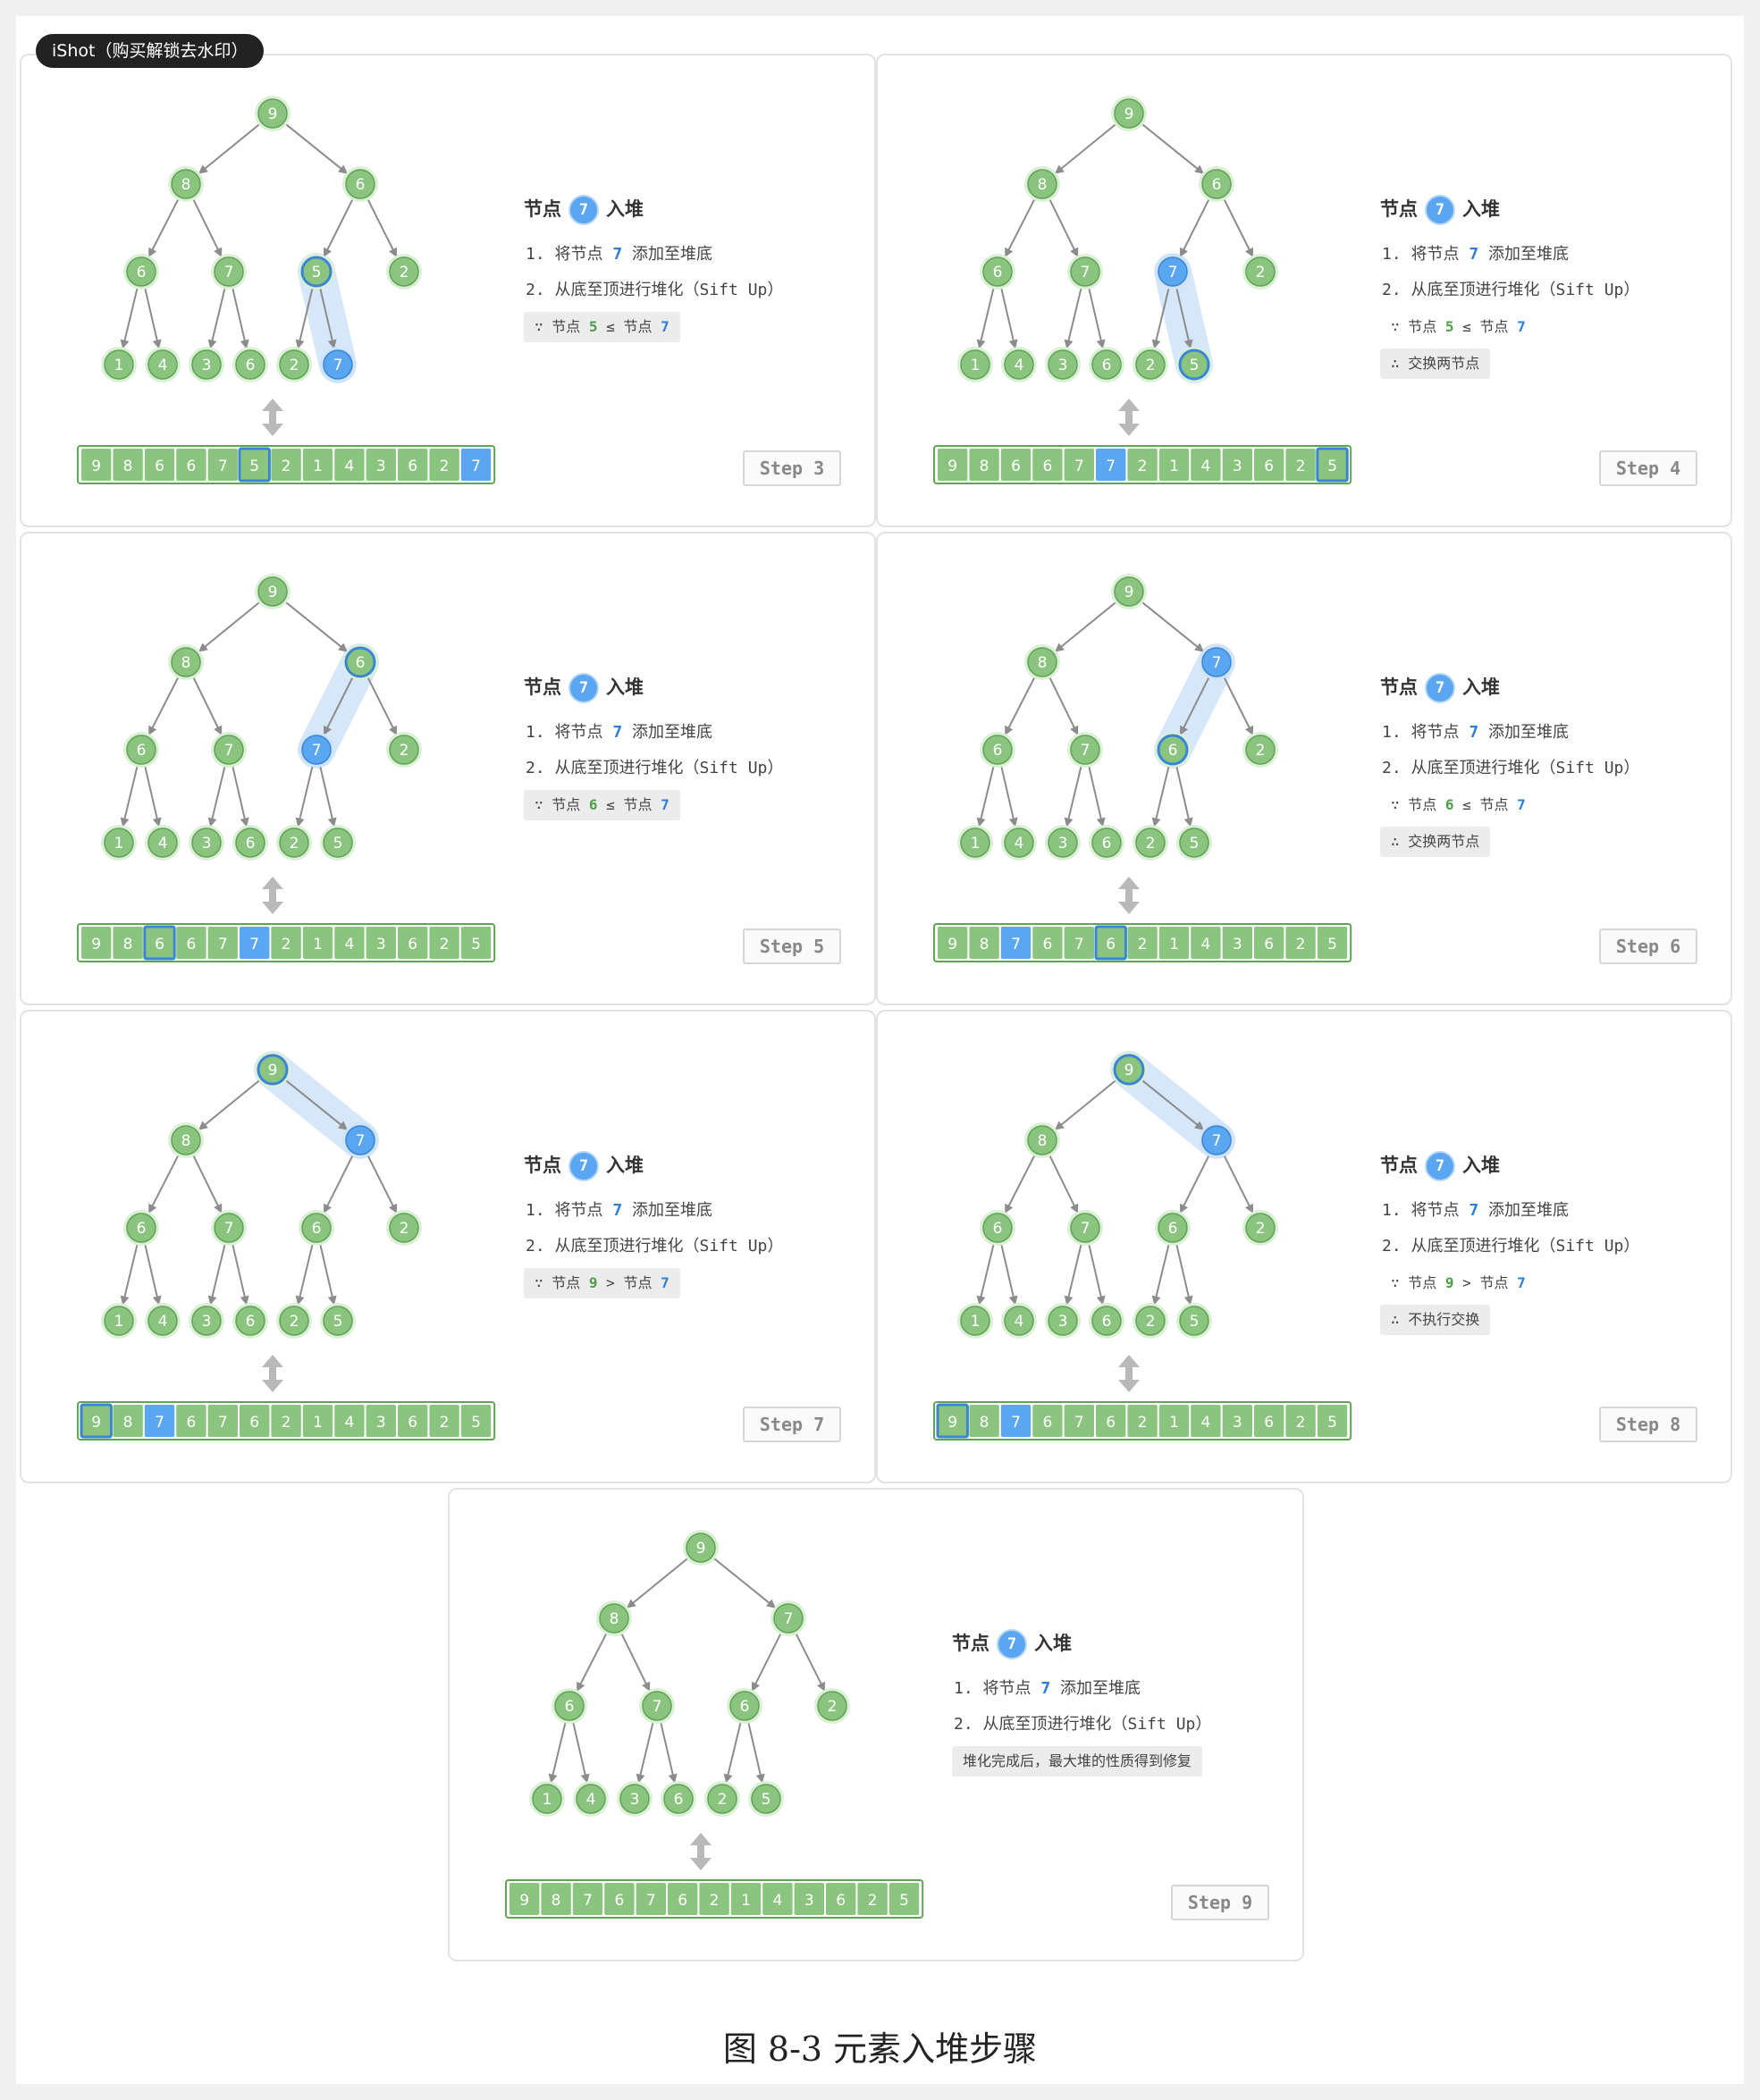  Describe the element at coordinates (1143, 1423) in the screenshot. I see `array-cell-value: 2` at that location.